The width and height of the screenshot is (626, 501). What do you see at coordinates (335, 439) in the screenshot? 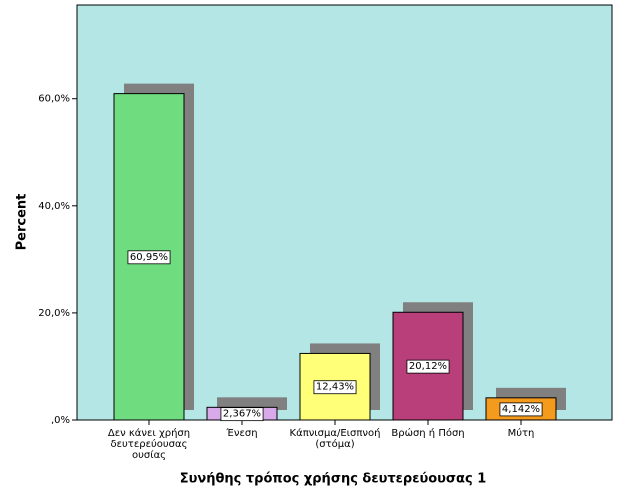
I see `x-tick-label: Κάπνισμα/Εισπνοή (στόμα)` at bounding box center [335, 439].